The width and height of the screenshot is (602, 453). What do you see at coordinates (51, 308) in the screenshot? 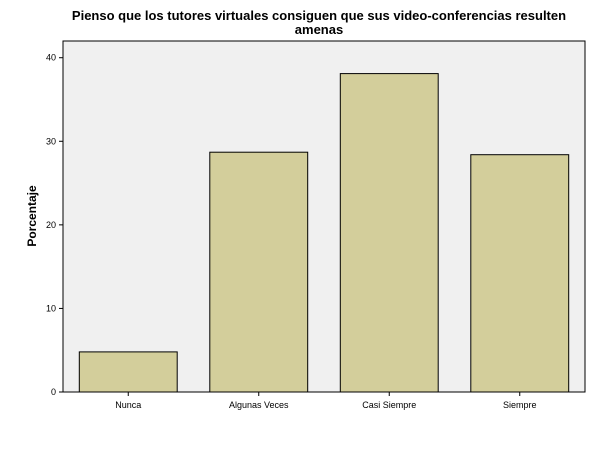
I see `y-tick-label: 10` at bounding box center [51, 308].